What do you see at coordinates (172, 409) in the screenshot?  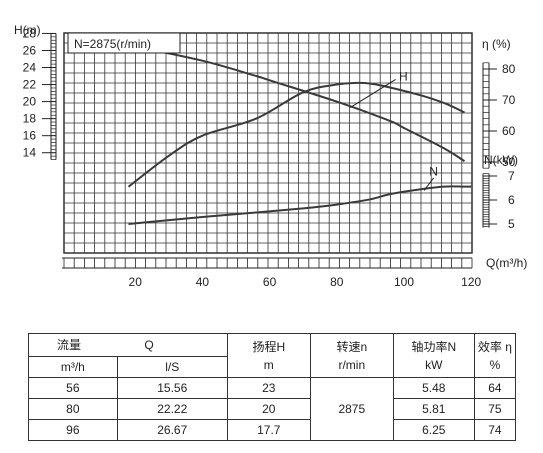 I see `flow-ls-cell: 22.22` at bounding box center [172, 409].